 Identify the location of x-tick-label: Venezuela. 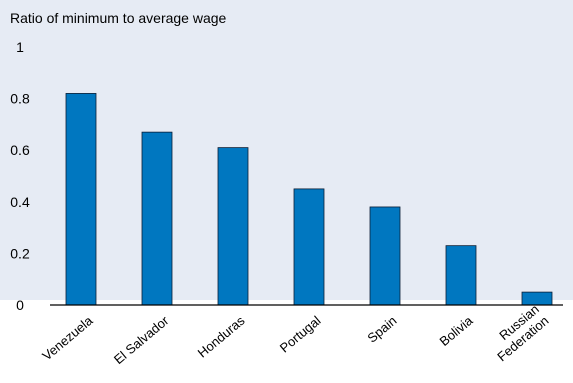
(67, 337).